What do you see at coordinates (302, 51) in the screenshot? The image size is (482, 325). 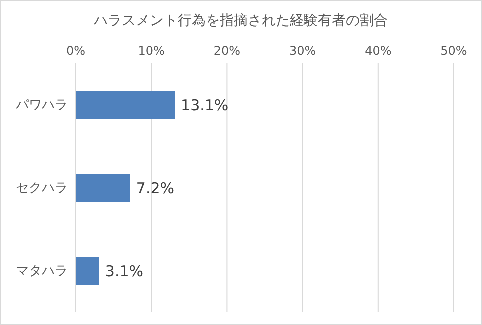 I see `x-tick-label: 30%` at bounding box center [302, 51].